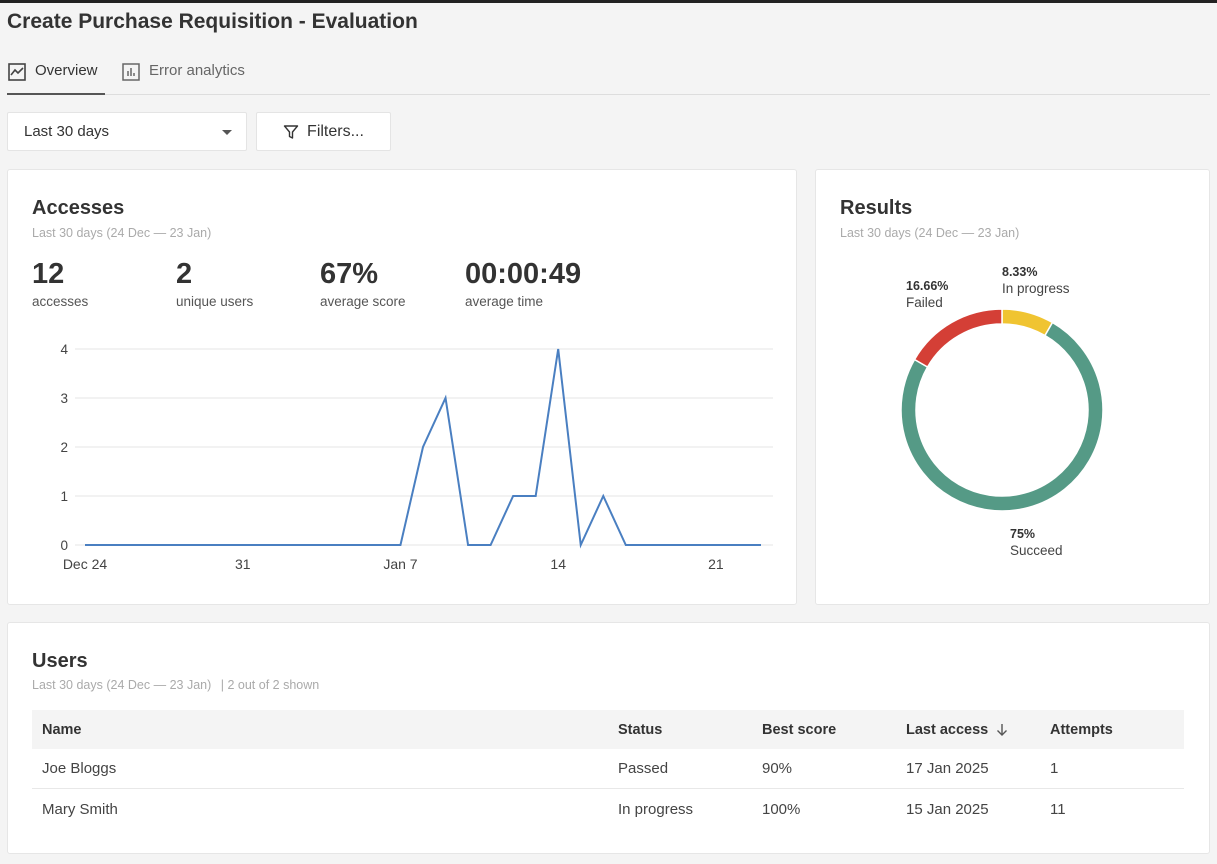 This screenshot has width=1217, height=864. I want to click on slice-value-label: 8.33%, so click(1019, 272).